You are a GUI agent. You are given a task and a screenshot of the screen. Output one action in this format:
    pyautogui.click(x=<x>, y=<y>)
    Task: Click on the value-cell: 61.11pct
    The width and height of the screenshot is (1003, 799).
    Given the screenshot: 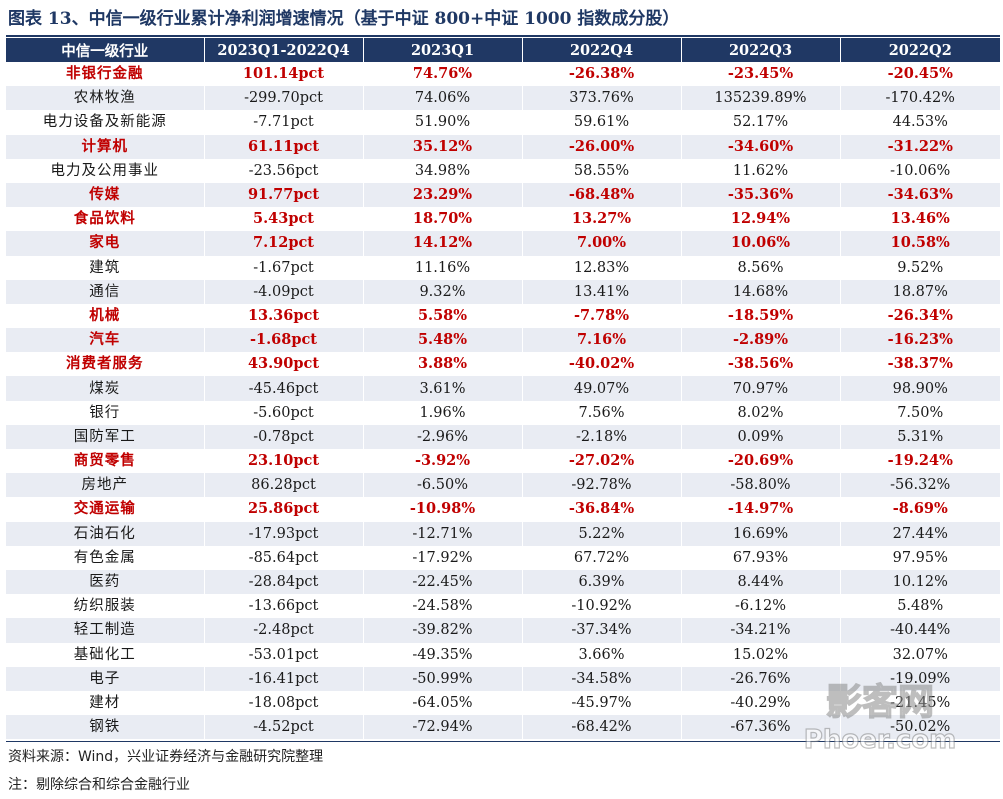 What is the action you would take?
    pyautogui.click(x=284, y=146)
    